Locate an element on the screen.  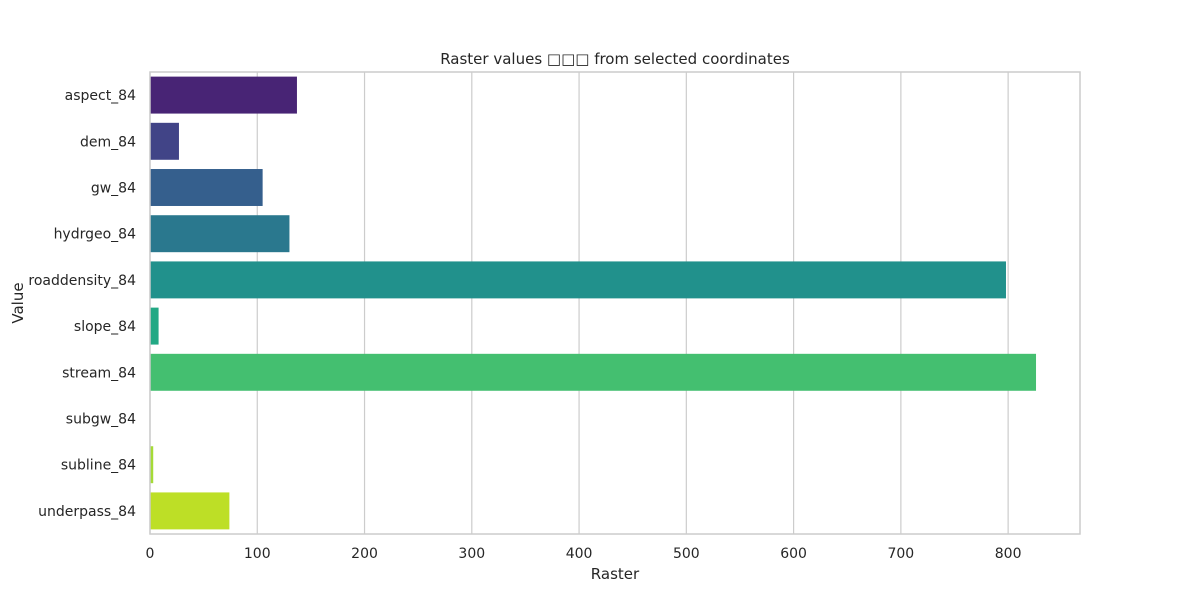
y-axis-title: Value is located at coordinates (18, 302).